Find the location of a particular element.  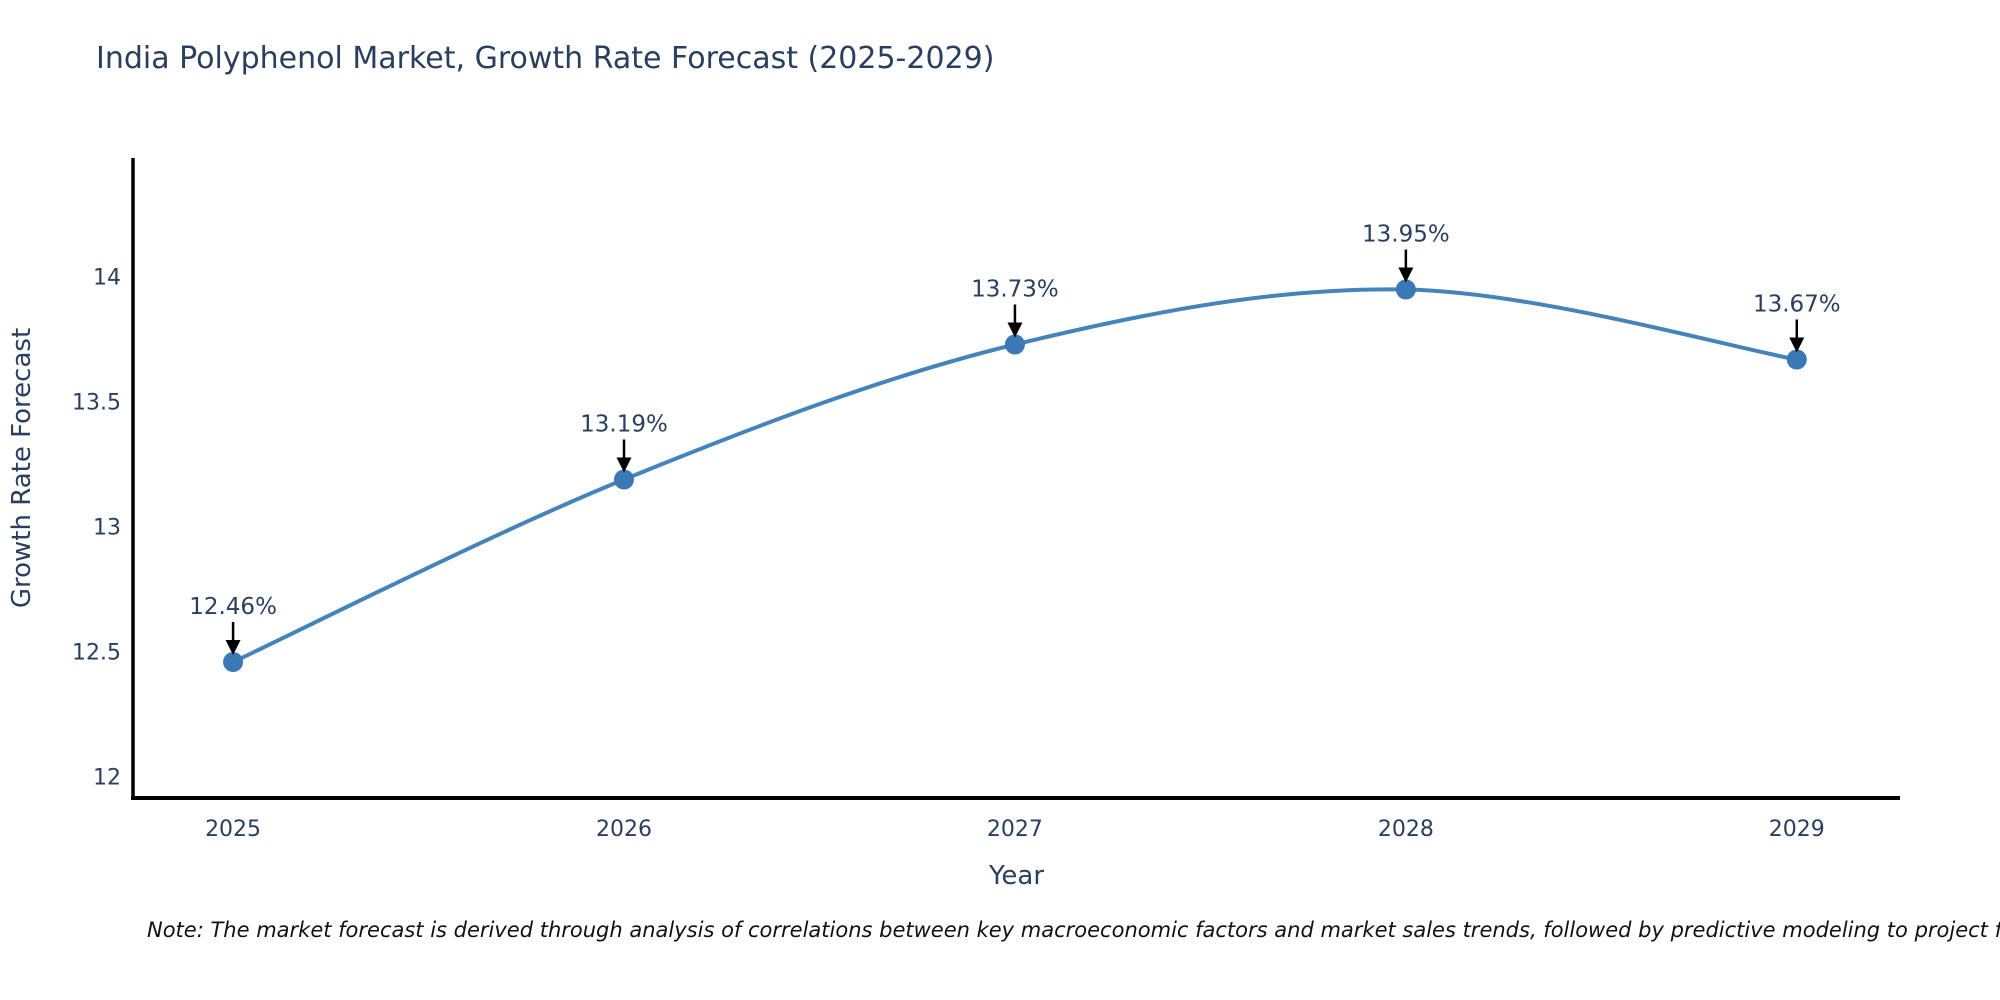

x-tick-label: 2027 is located at coordinates (1015, 829).